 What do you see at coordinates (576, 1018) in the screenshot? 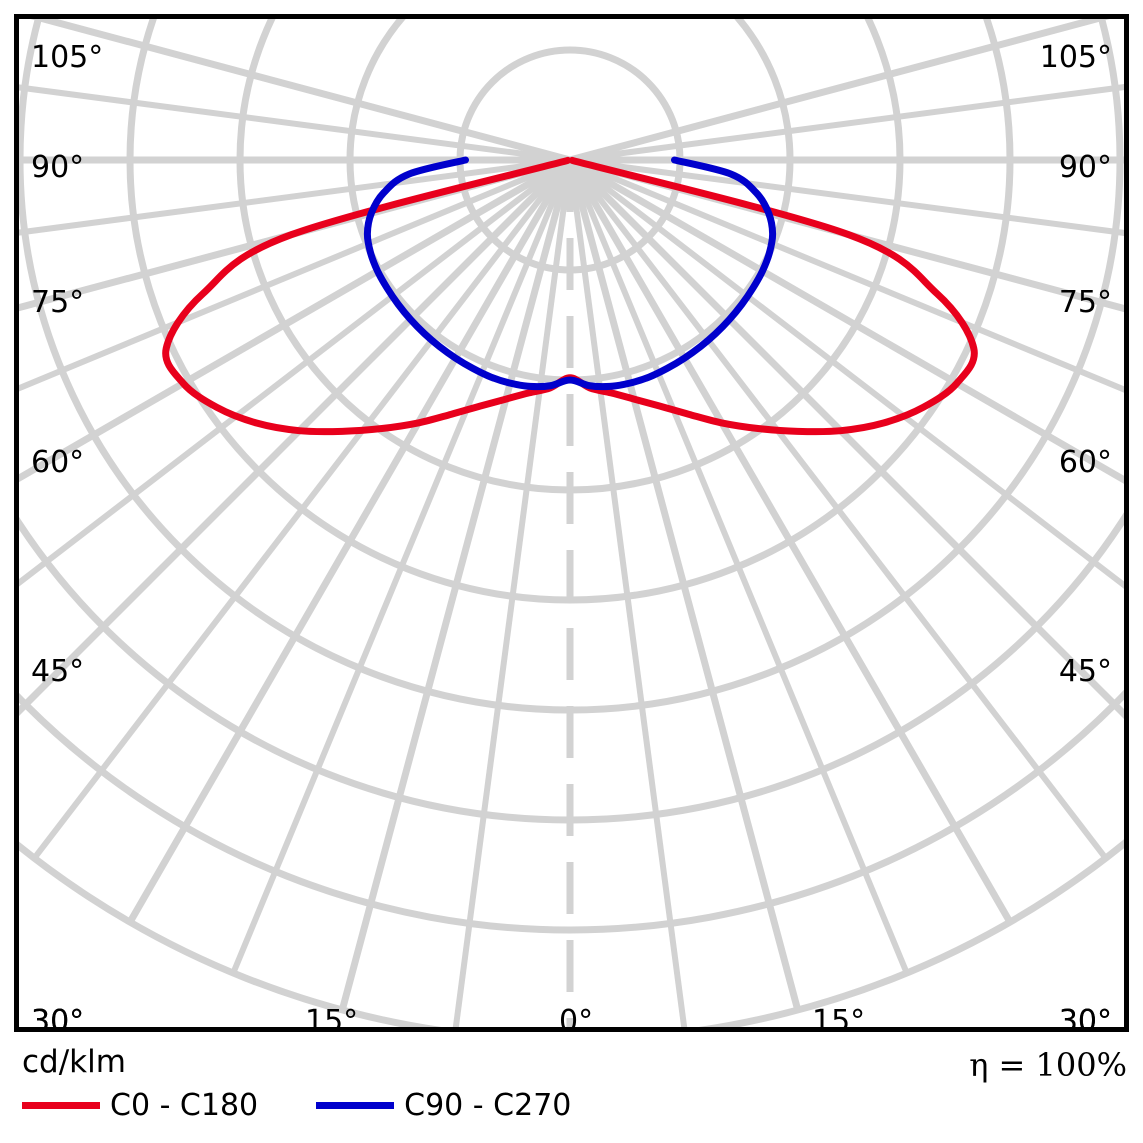
I see `axis-label-bottom-0: 0°` at bounding box center [576, 1018].